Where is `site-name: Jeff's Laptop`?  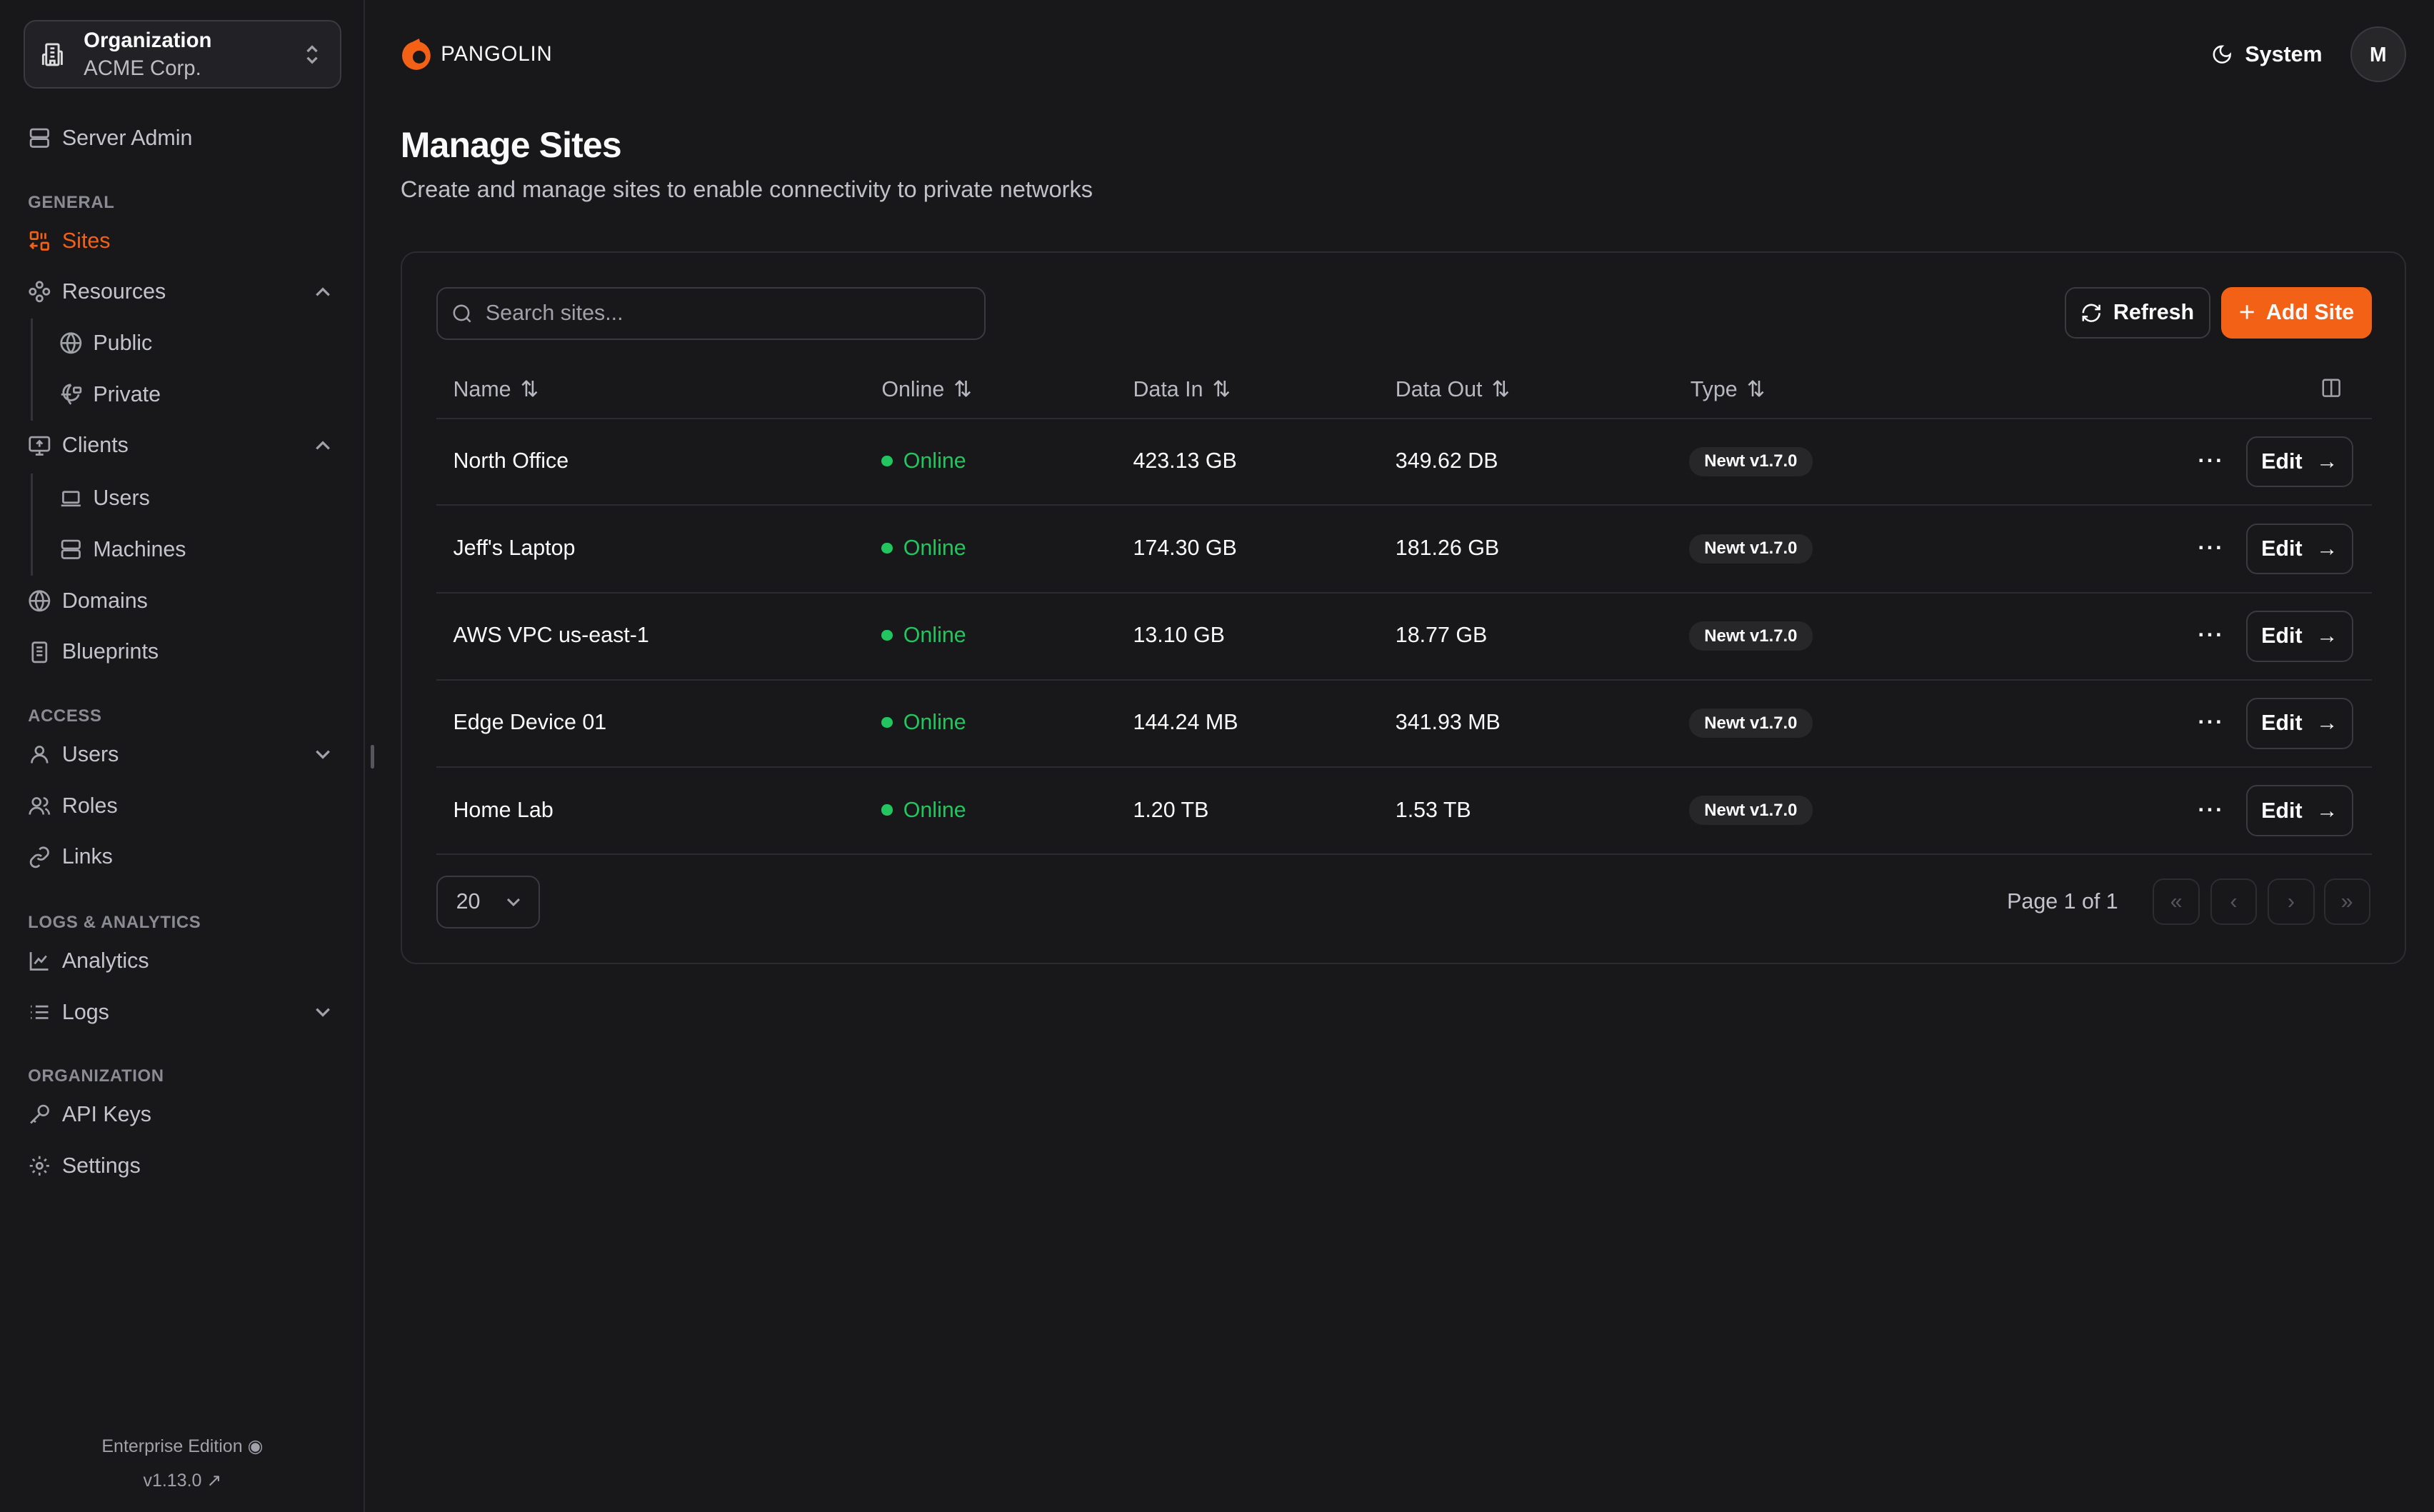 site-name: Jeff's Laptop is located at coordinates (514, 548).